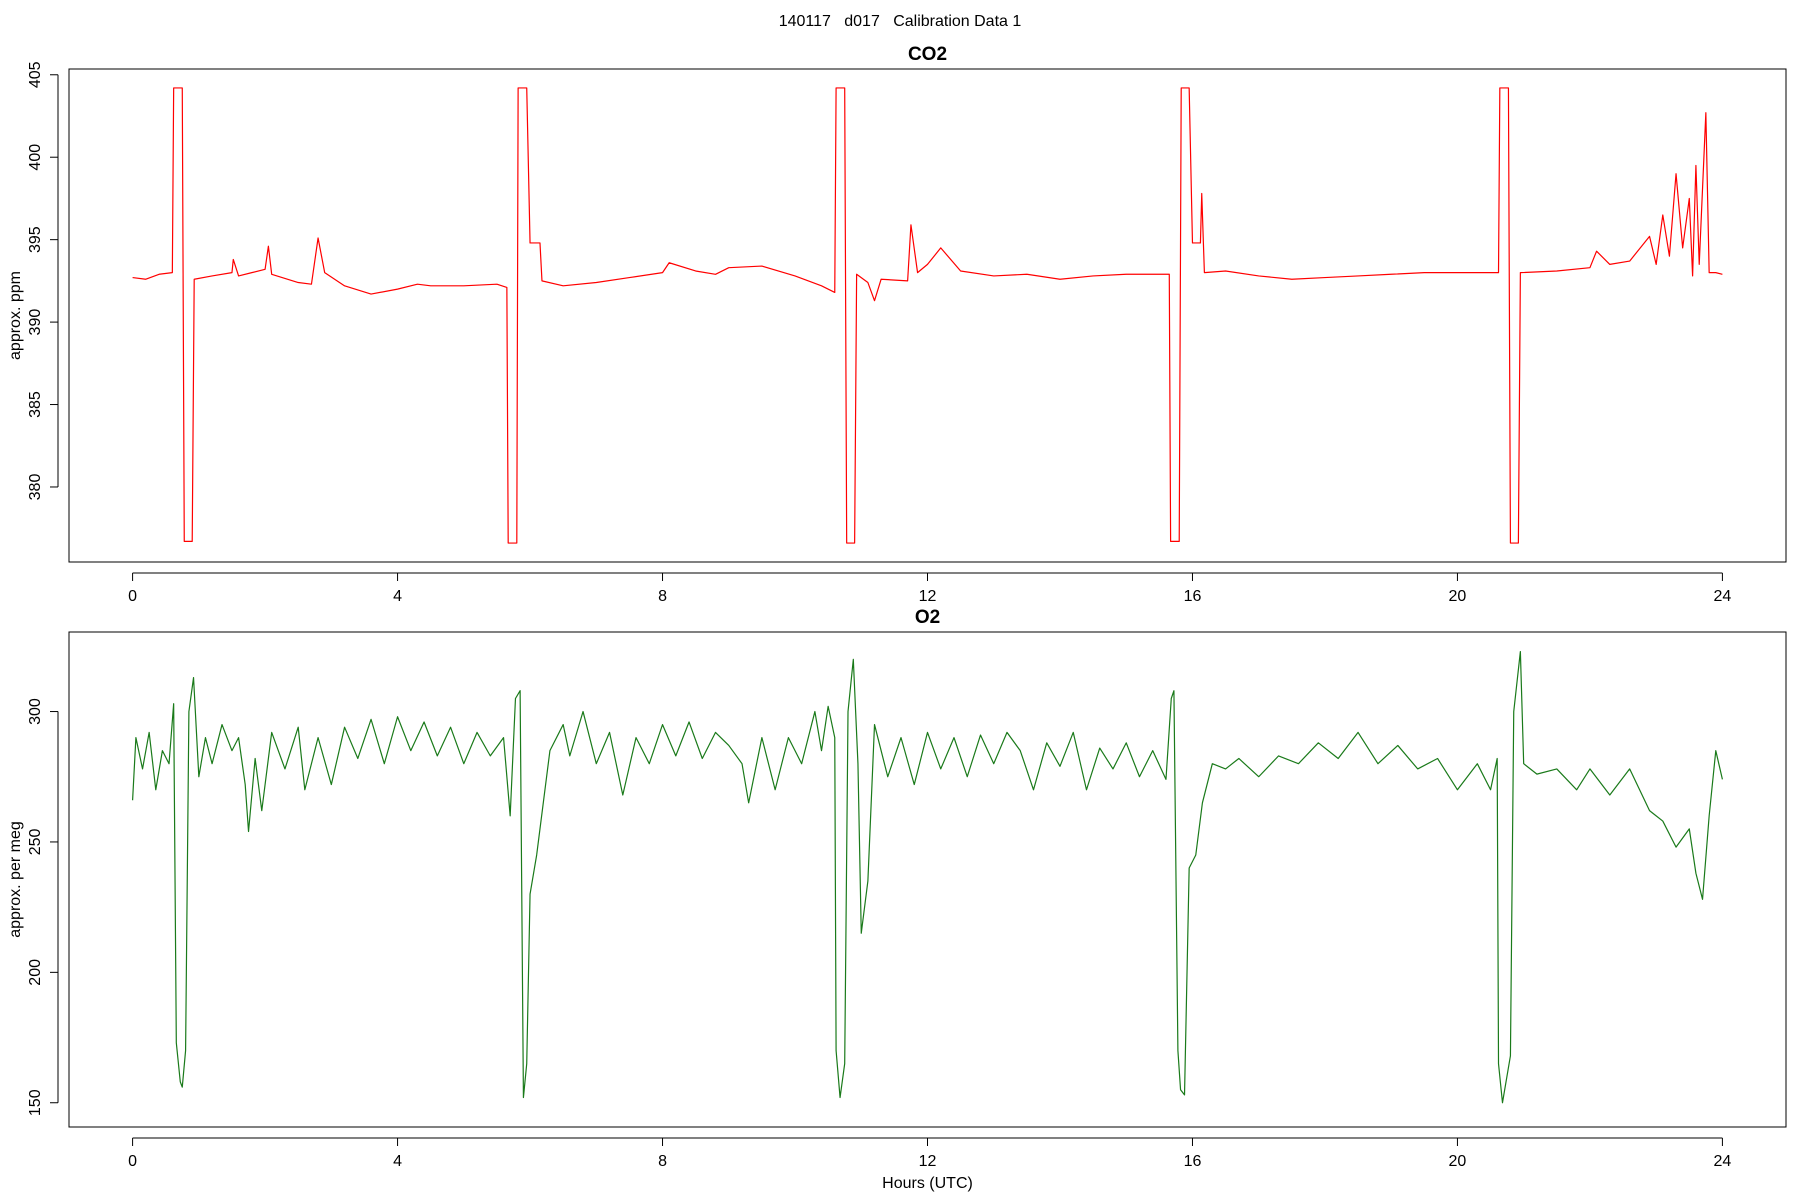  What do you see at coordinates (35, 74) in the screenshot?
I see `y-tick-label: 405` at bounding box center [35, 74].